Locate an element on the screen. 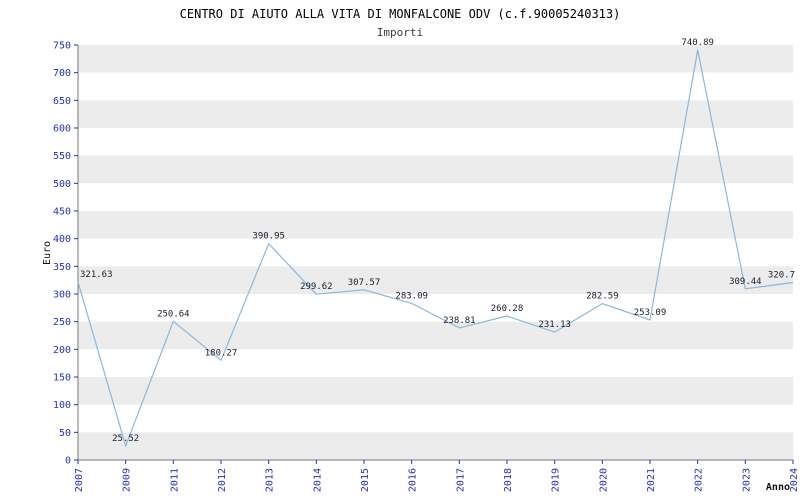 The width and height of the screenshot is (800, 500). x-tick-label: 2023 is located at coordinates (746, 480).